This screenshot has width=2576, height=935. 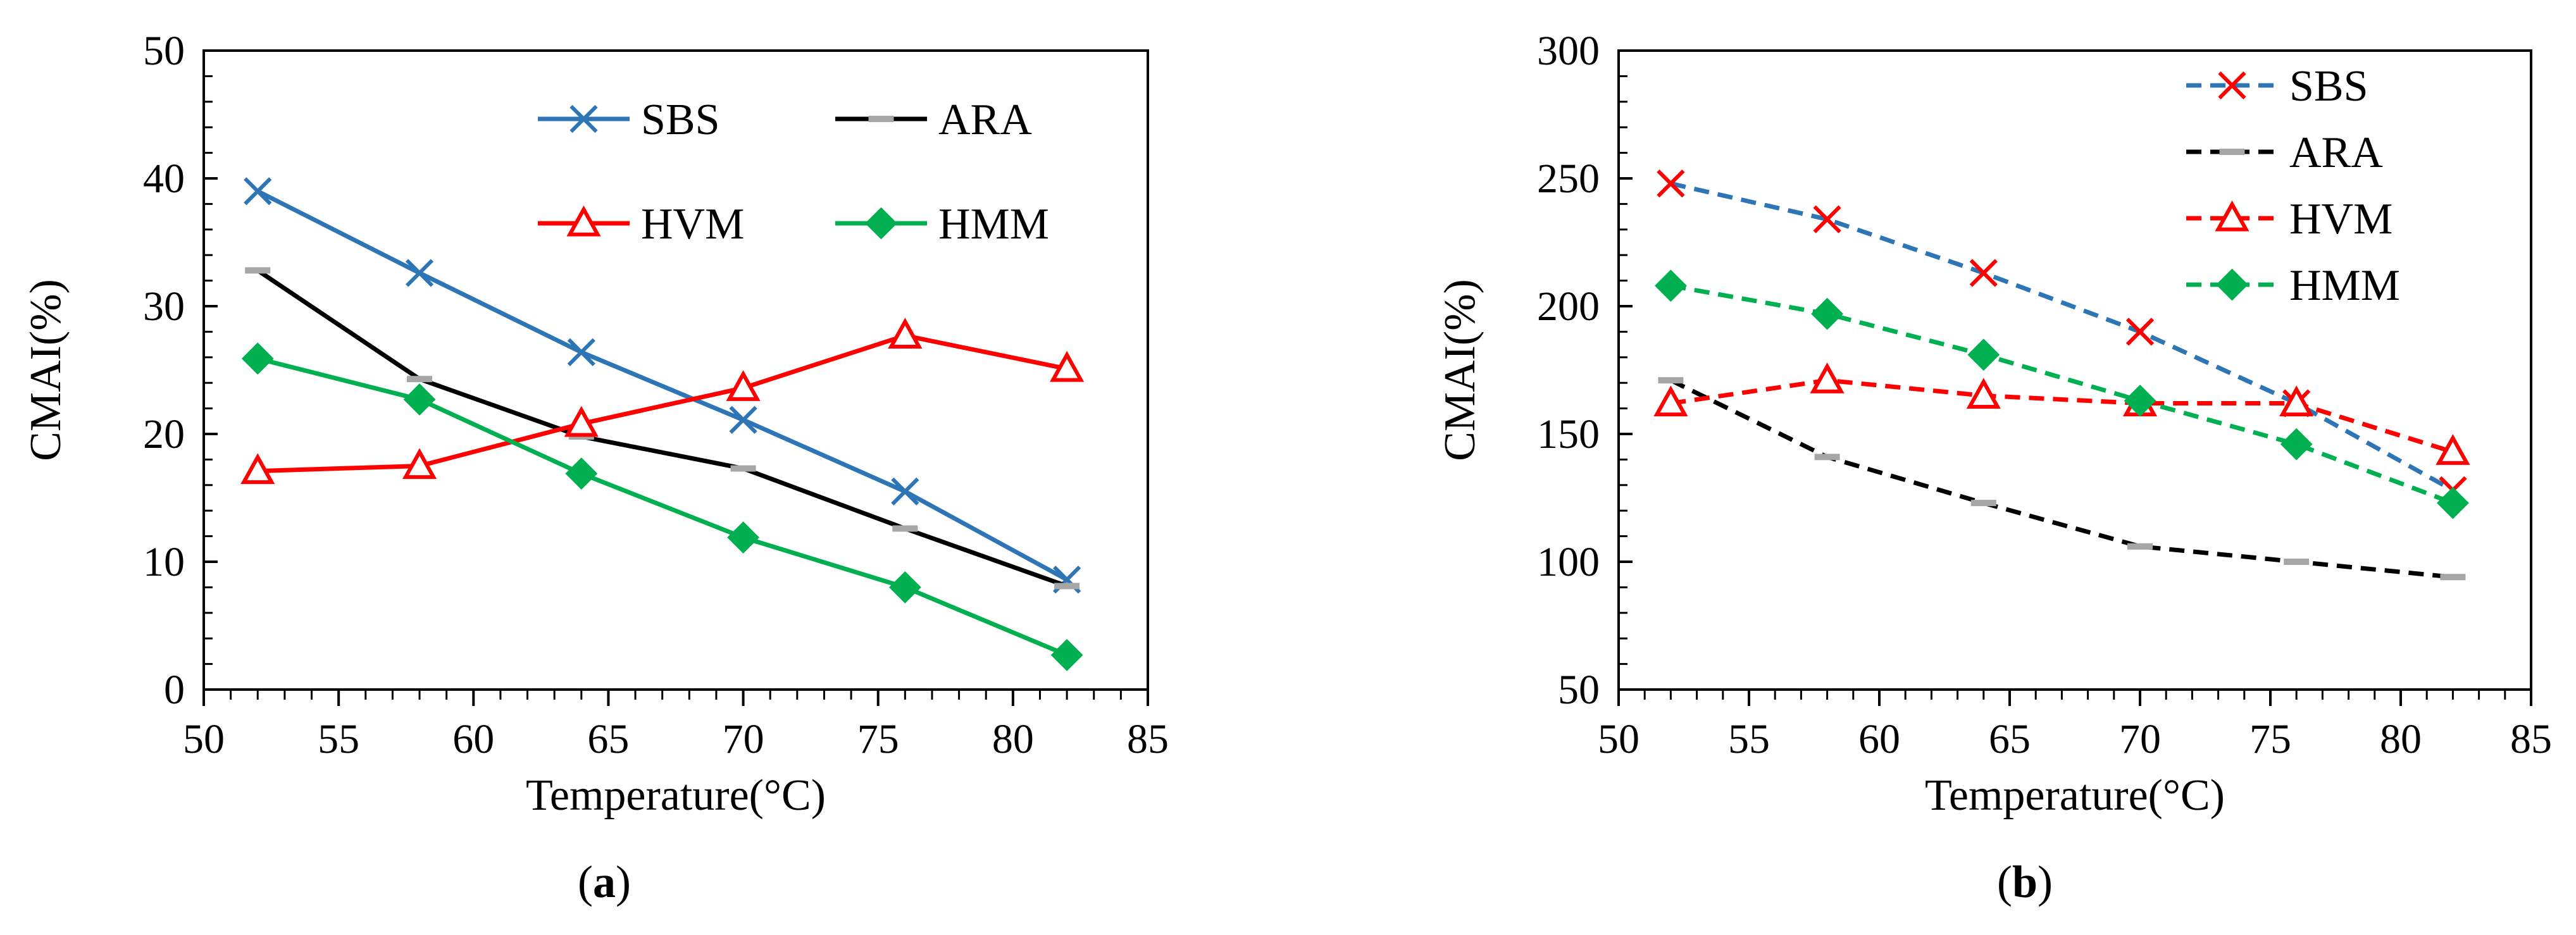 What do you see at coordinates (164, 562) in the screenshot?
I see `y-tick-label-a: 10` at bounding box center [164, 562].